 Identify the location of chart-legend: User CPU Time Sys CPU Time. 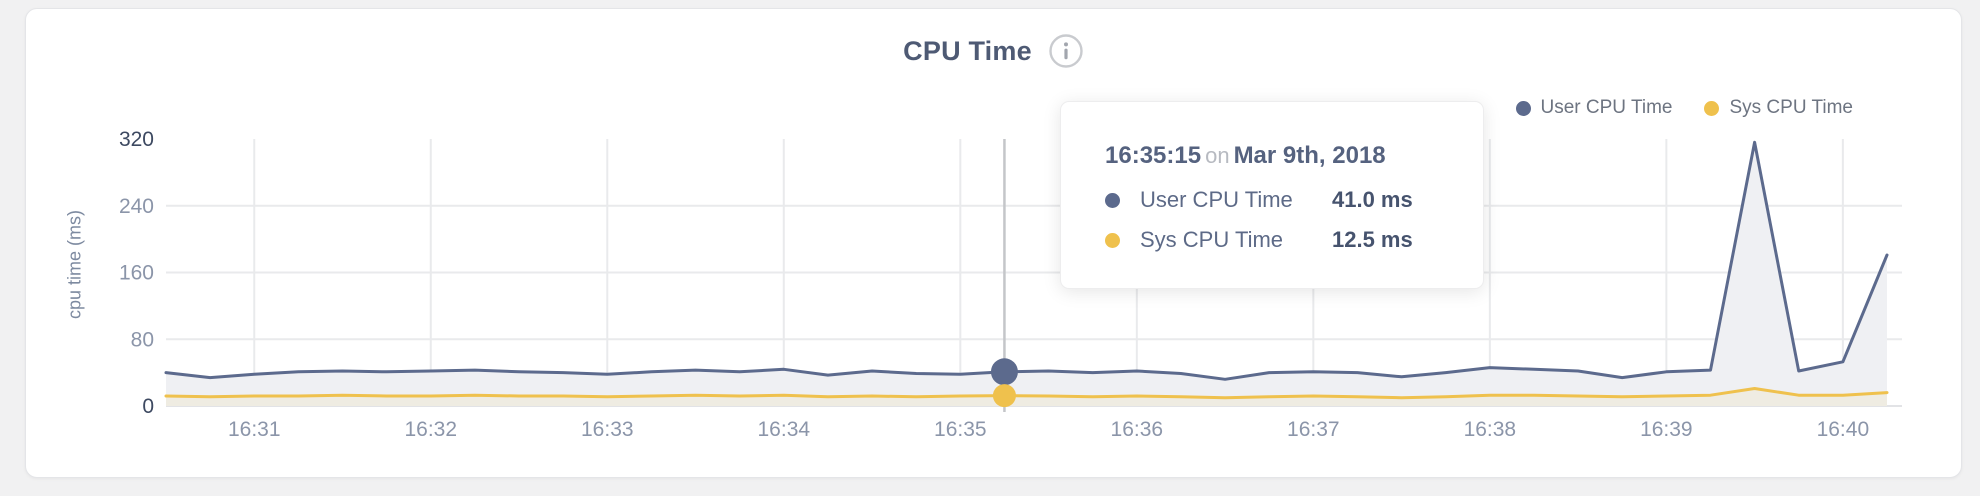
(1684, 108).